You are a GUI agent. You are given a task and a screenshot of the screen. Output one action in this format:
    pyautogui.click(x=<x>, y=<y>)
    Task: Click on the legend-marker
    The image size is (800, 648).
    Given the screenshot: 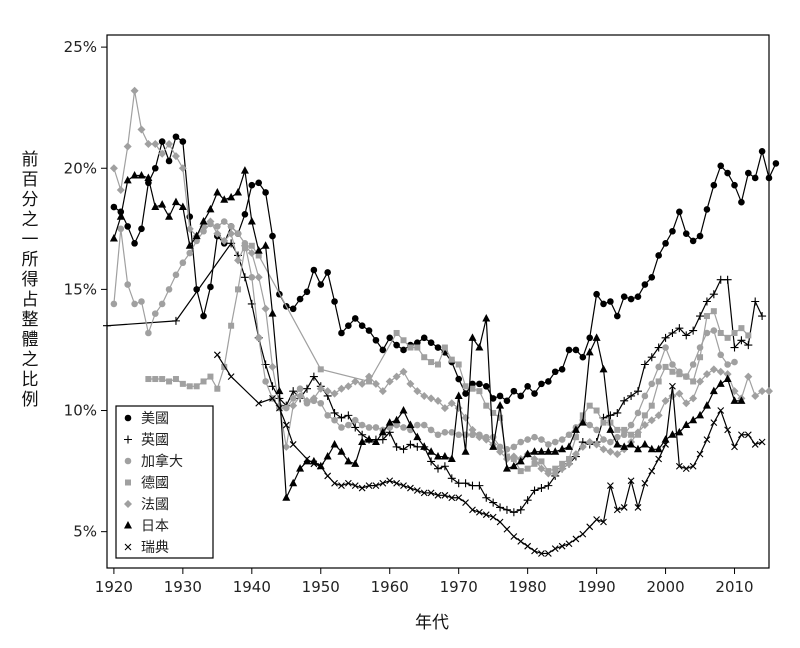 What is the action you would take?
    pyautogui.click(x=128, y=482)
    